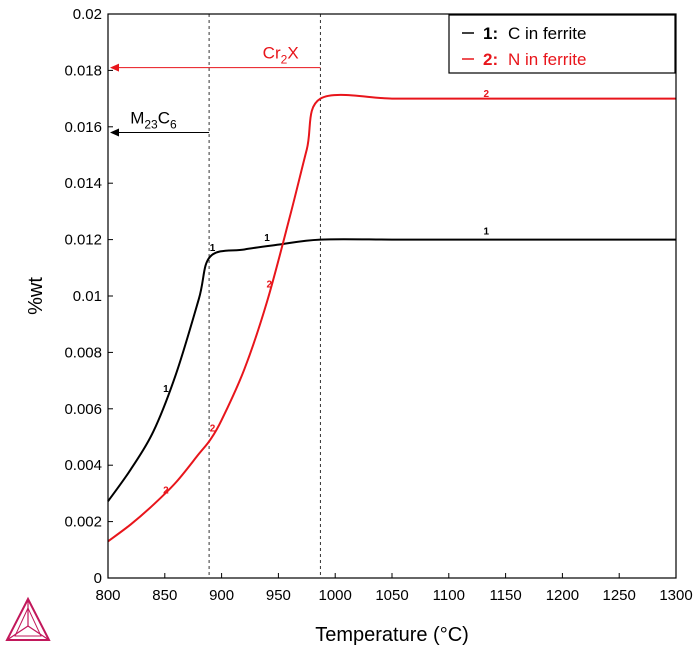 This screenshot has height=648, width=698. I want to click on curve-label-2-0: 2, so click(166, 490).